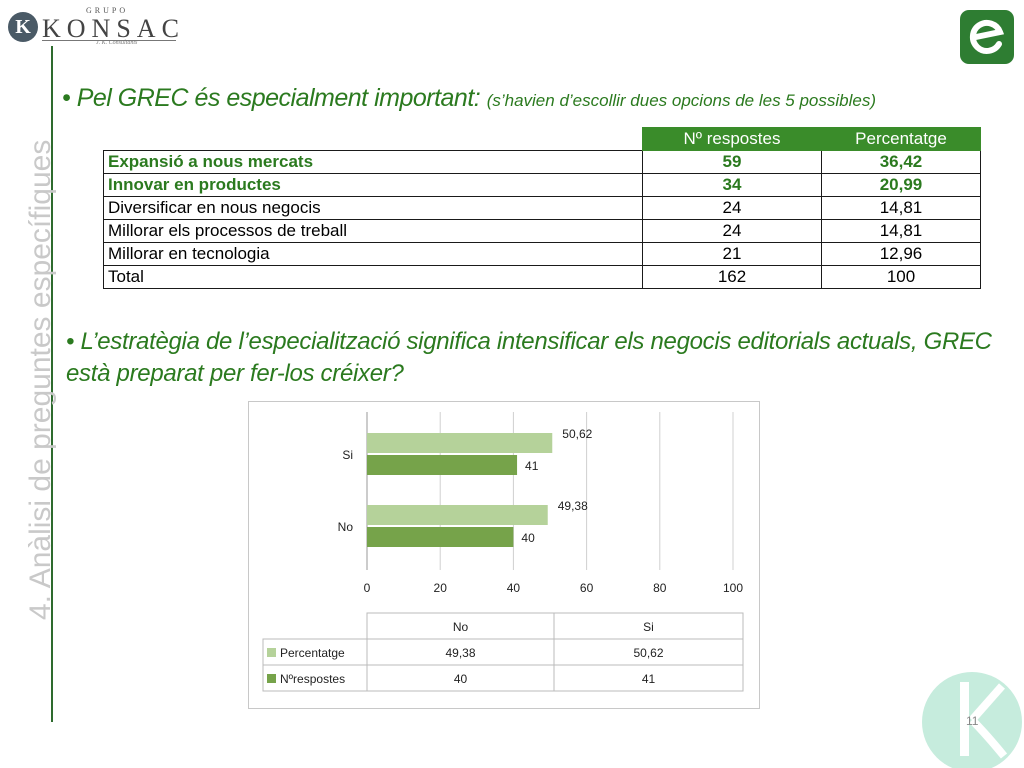 This screenshot has width=1024, height=768. Describe the element at coordinates (987, 37) in the screenshot. I see `editorial-e-icon` at that location.